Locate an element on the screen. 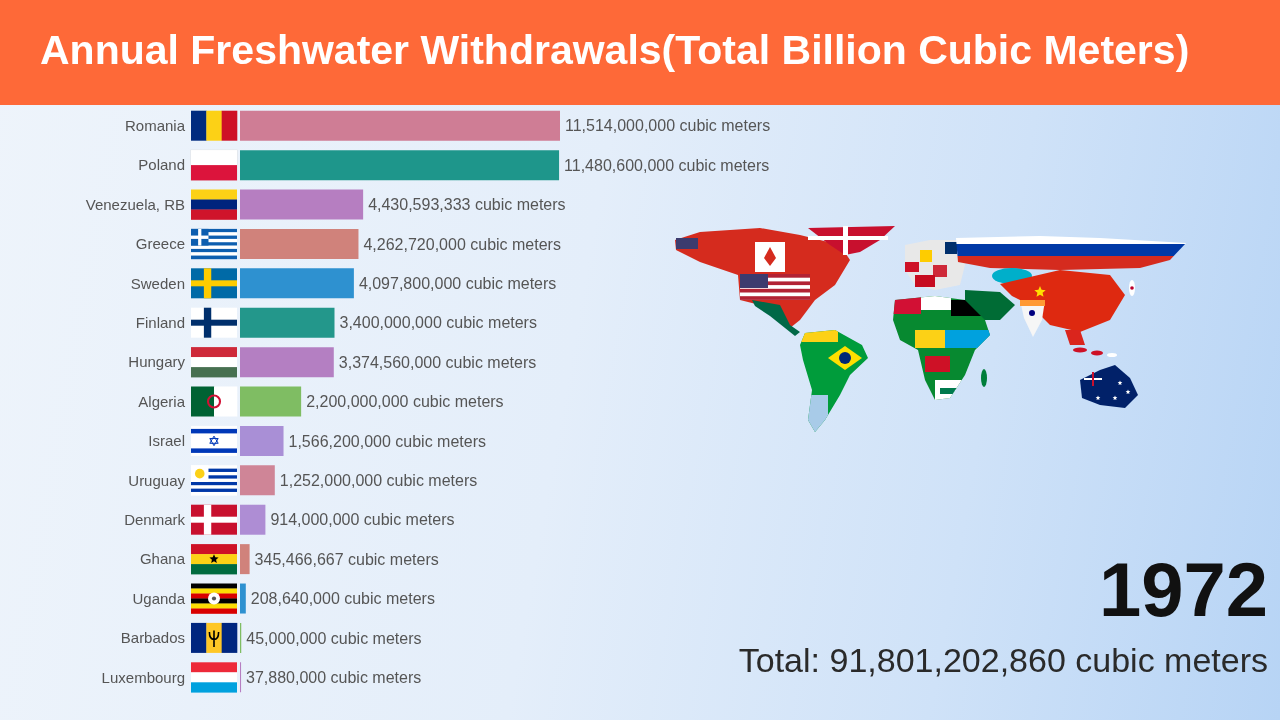  data-label: 4,262,720,000 cubic meters is located at coordinates (462, 244).